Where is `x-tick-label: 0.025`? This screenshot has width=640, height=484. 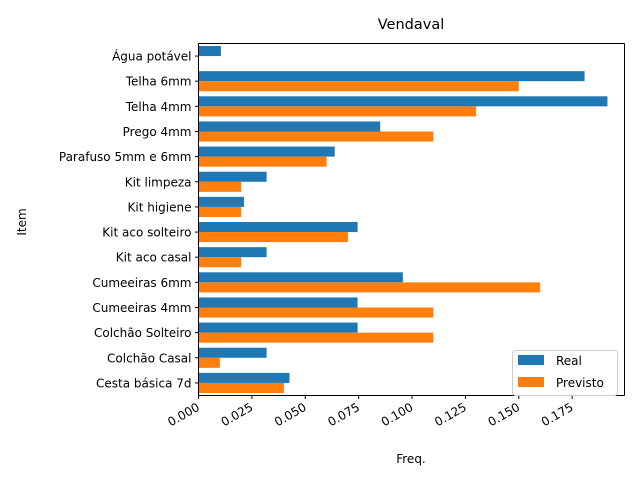 x-tick-label: 0.025 is located at coordinates (237, 414).